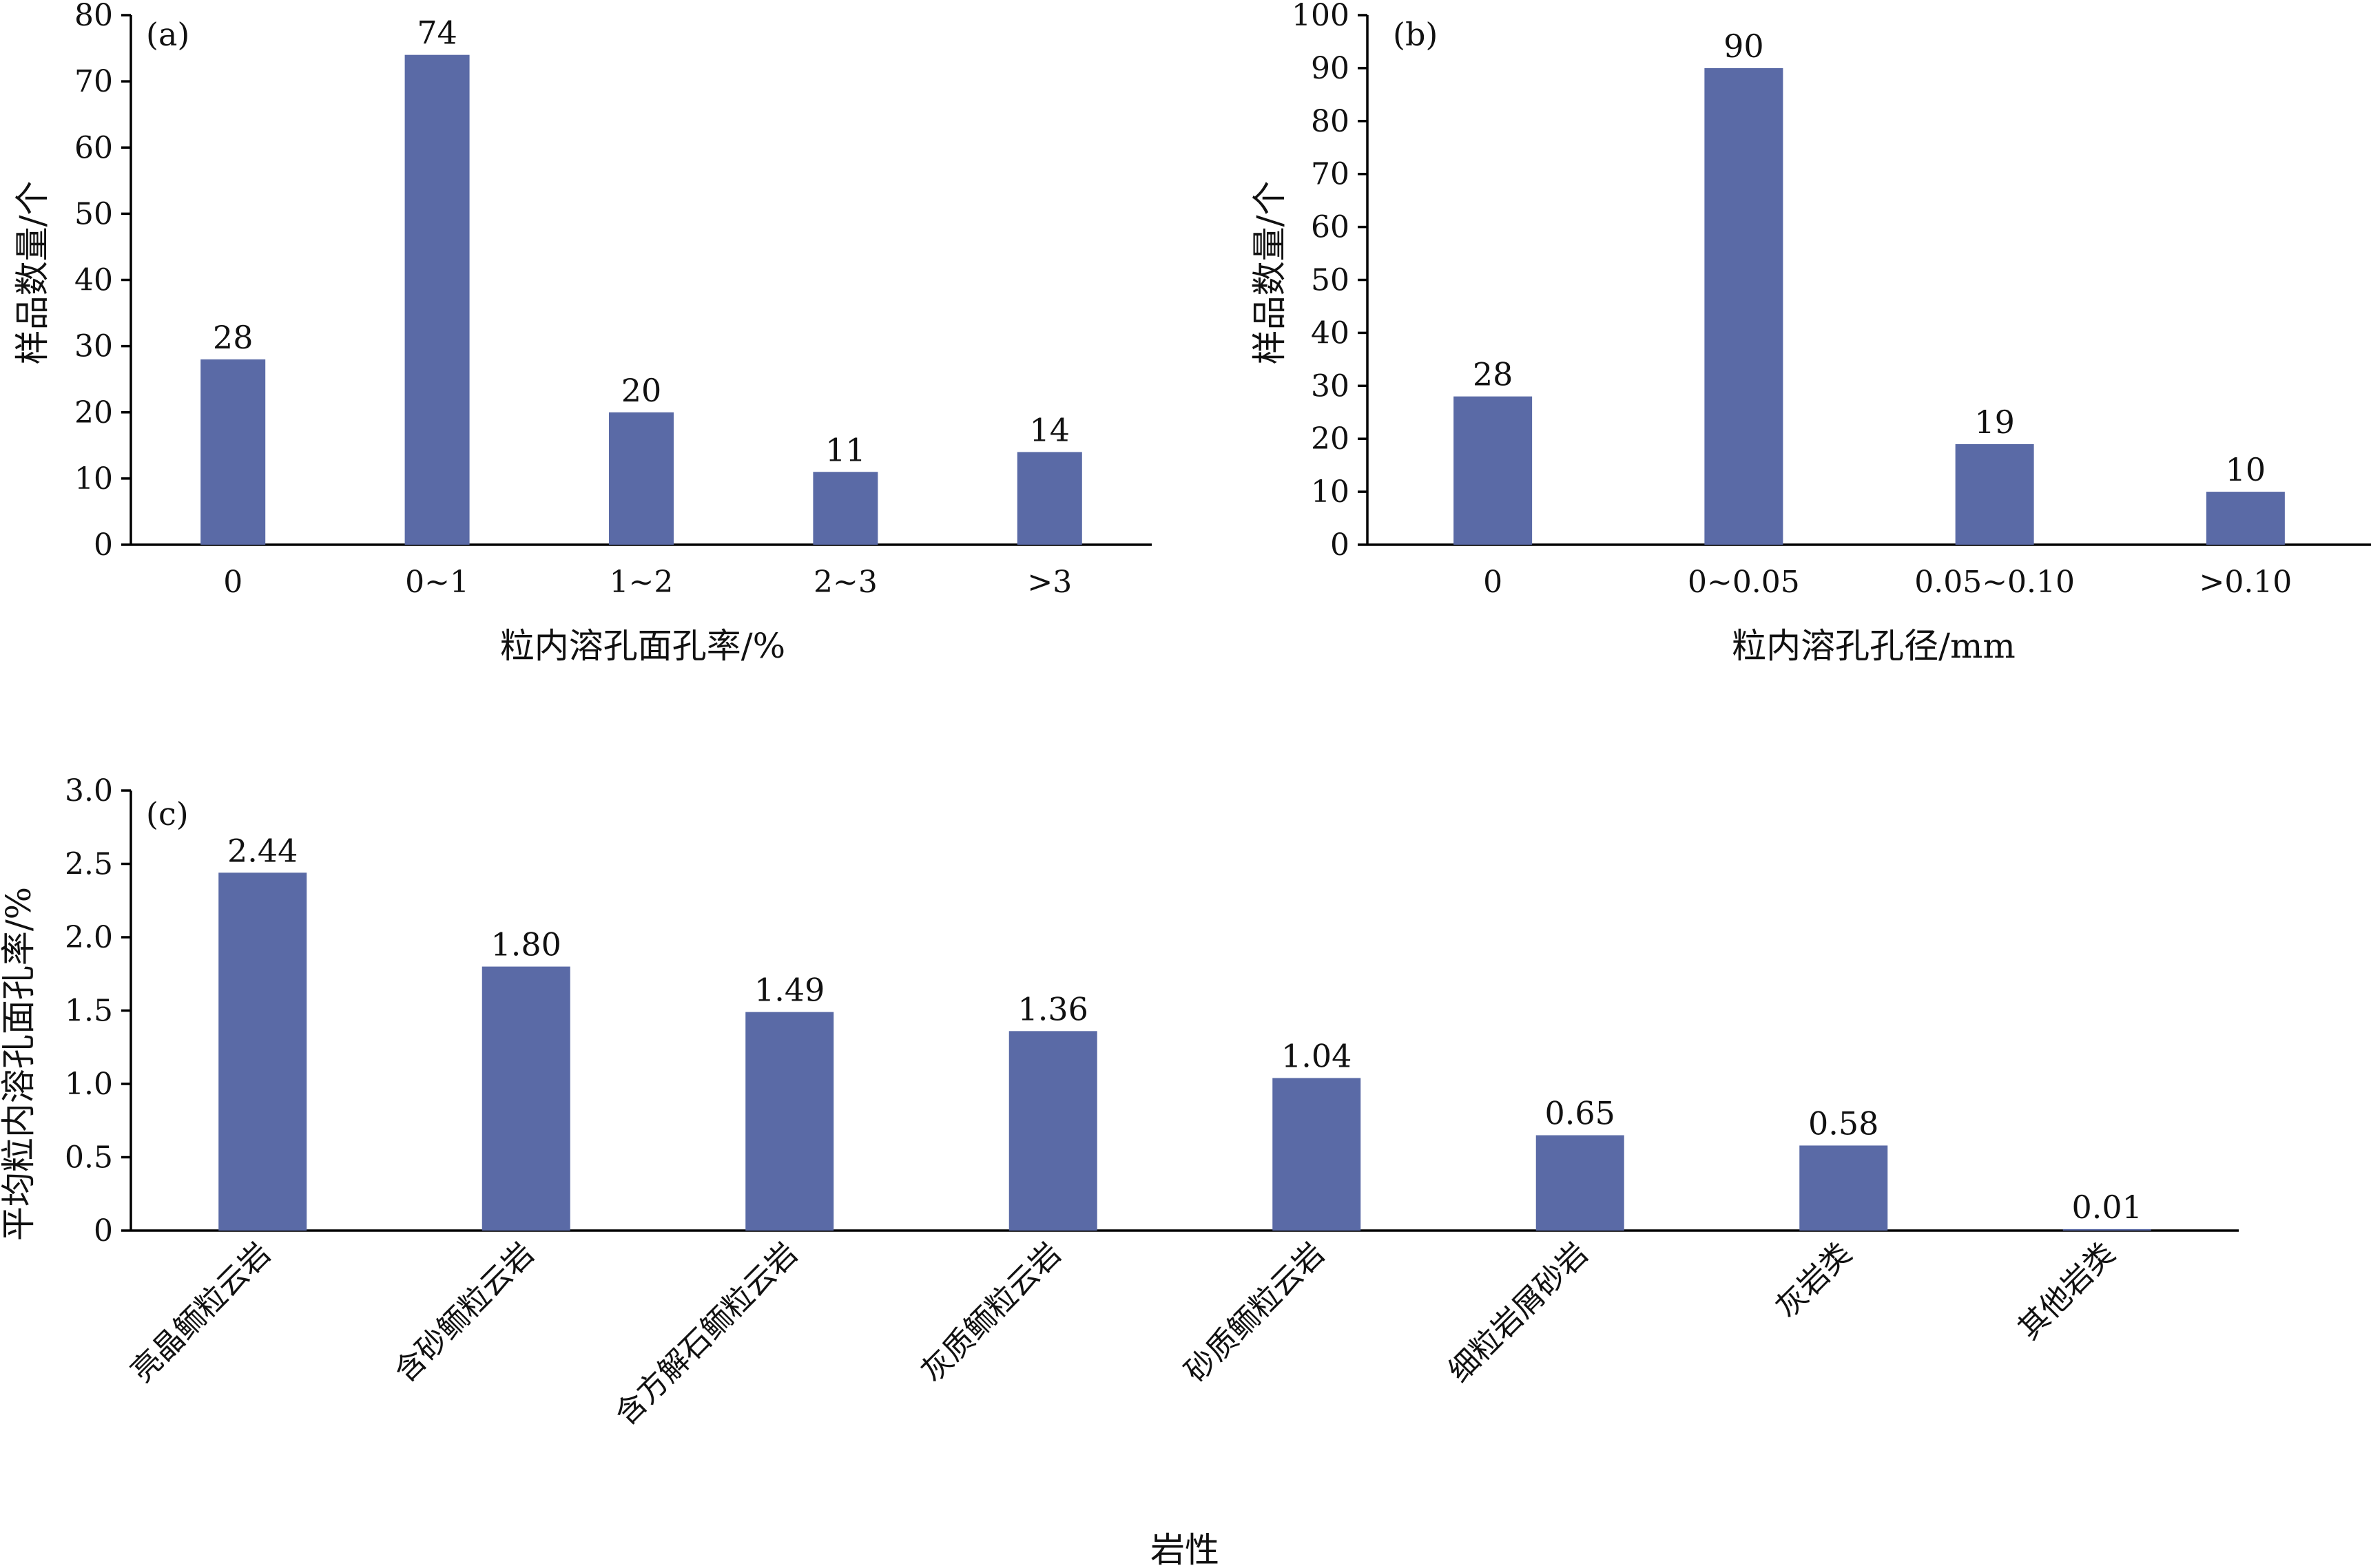  I want to click on panel-b-y-axis-title: 样品数量/个, so click(1270, 273).